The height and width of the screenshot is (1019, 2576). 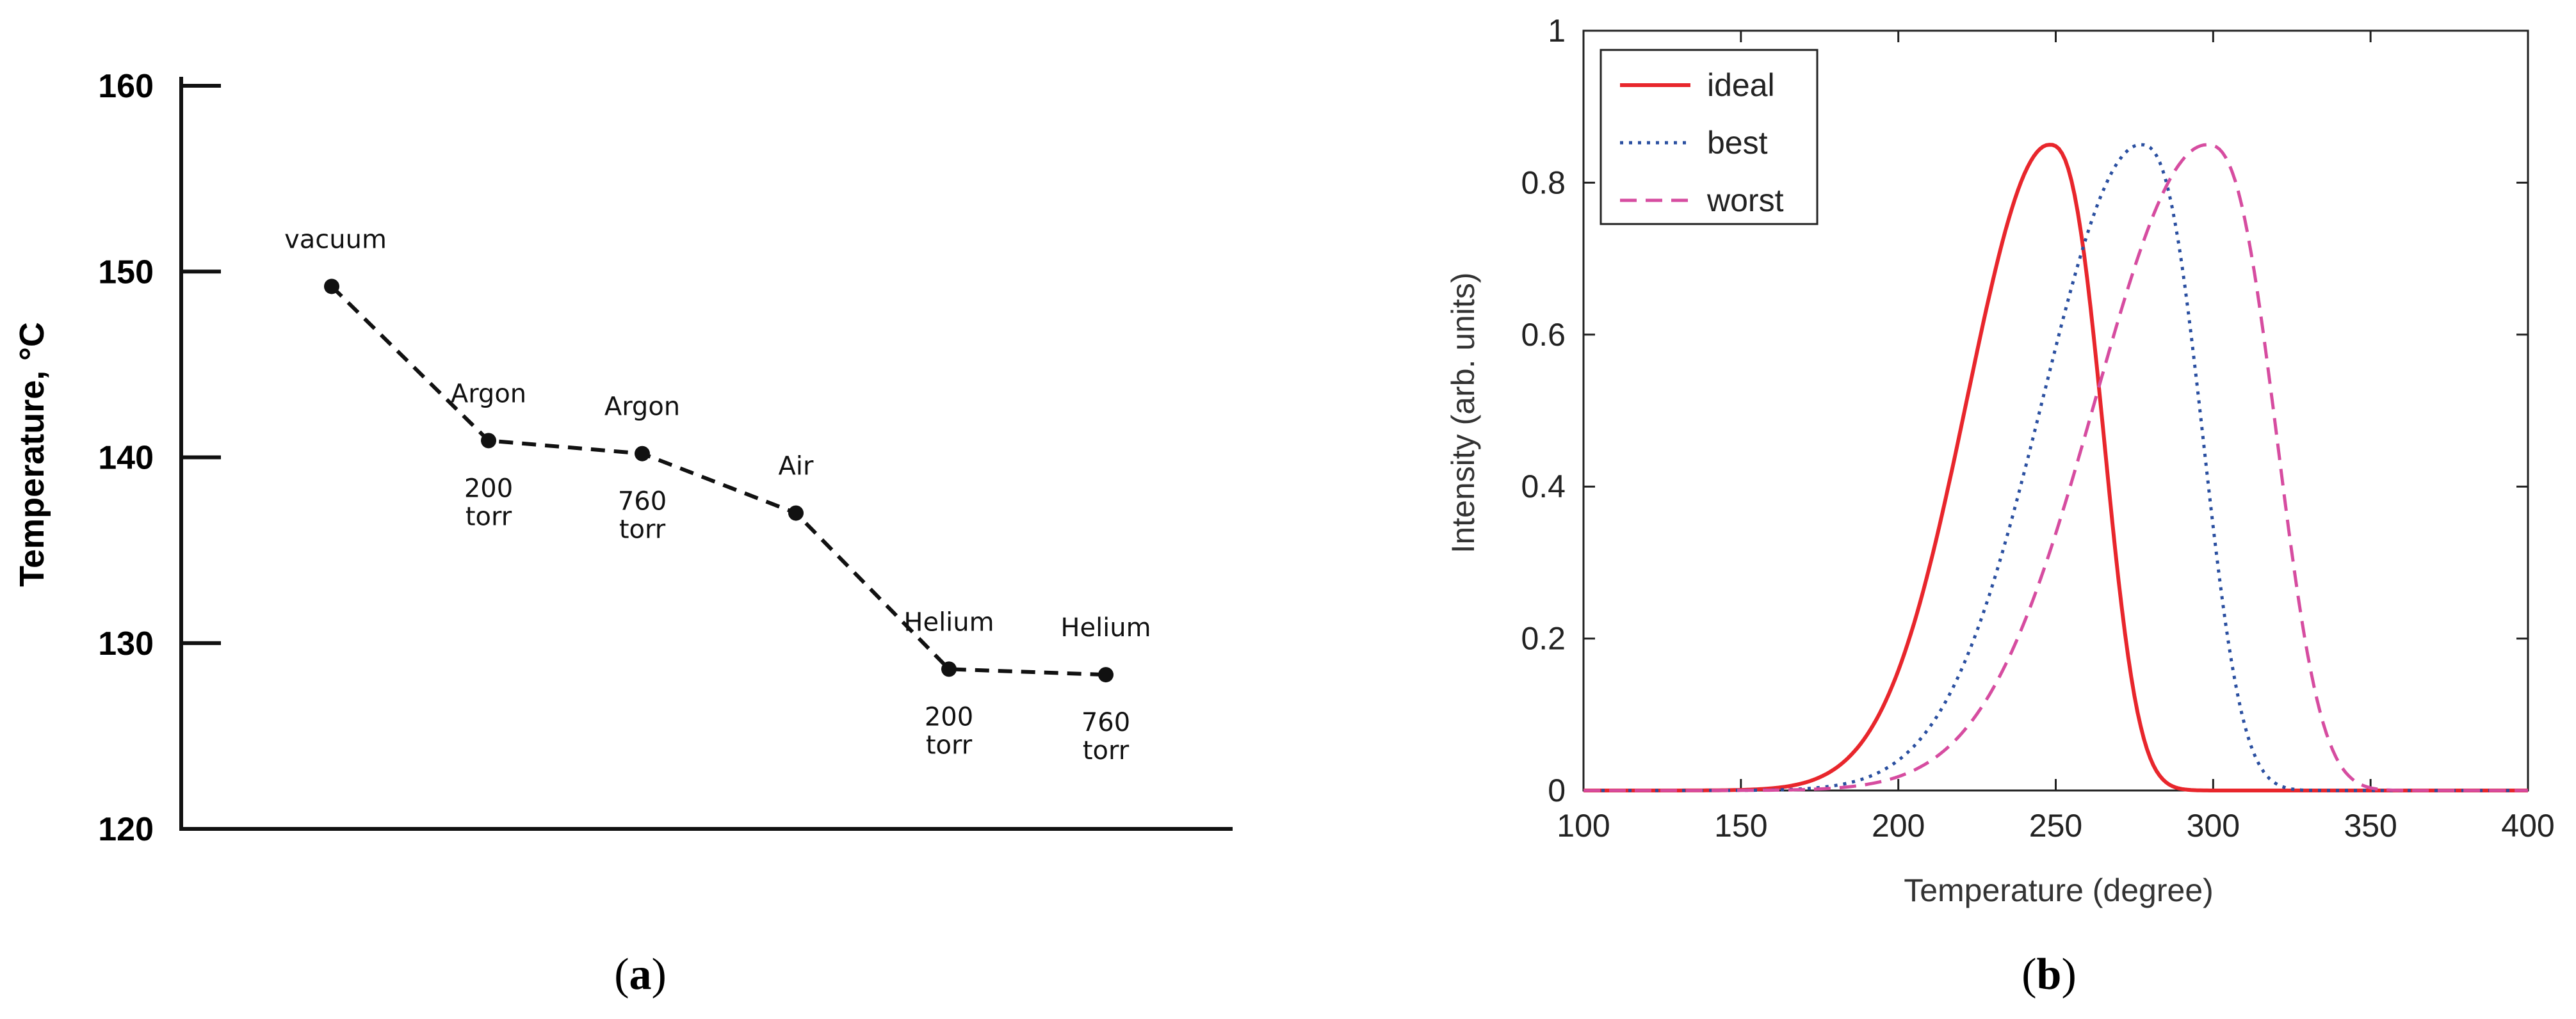 I want to click on chart-b-y-tick-label: 0.6, so click(x=1543, y=335).